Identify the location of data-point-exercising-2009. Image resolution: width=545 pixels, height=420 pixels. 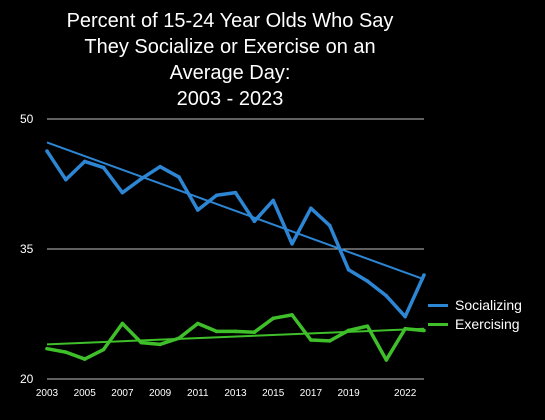
(160, 344).